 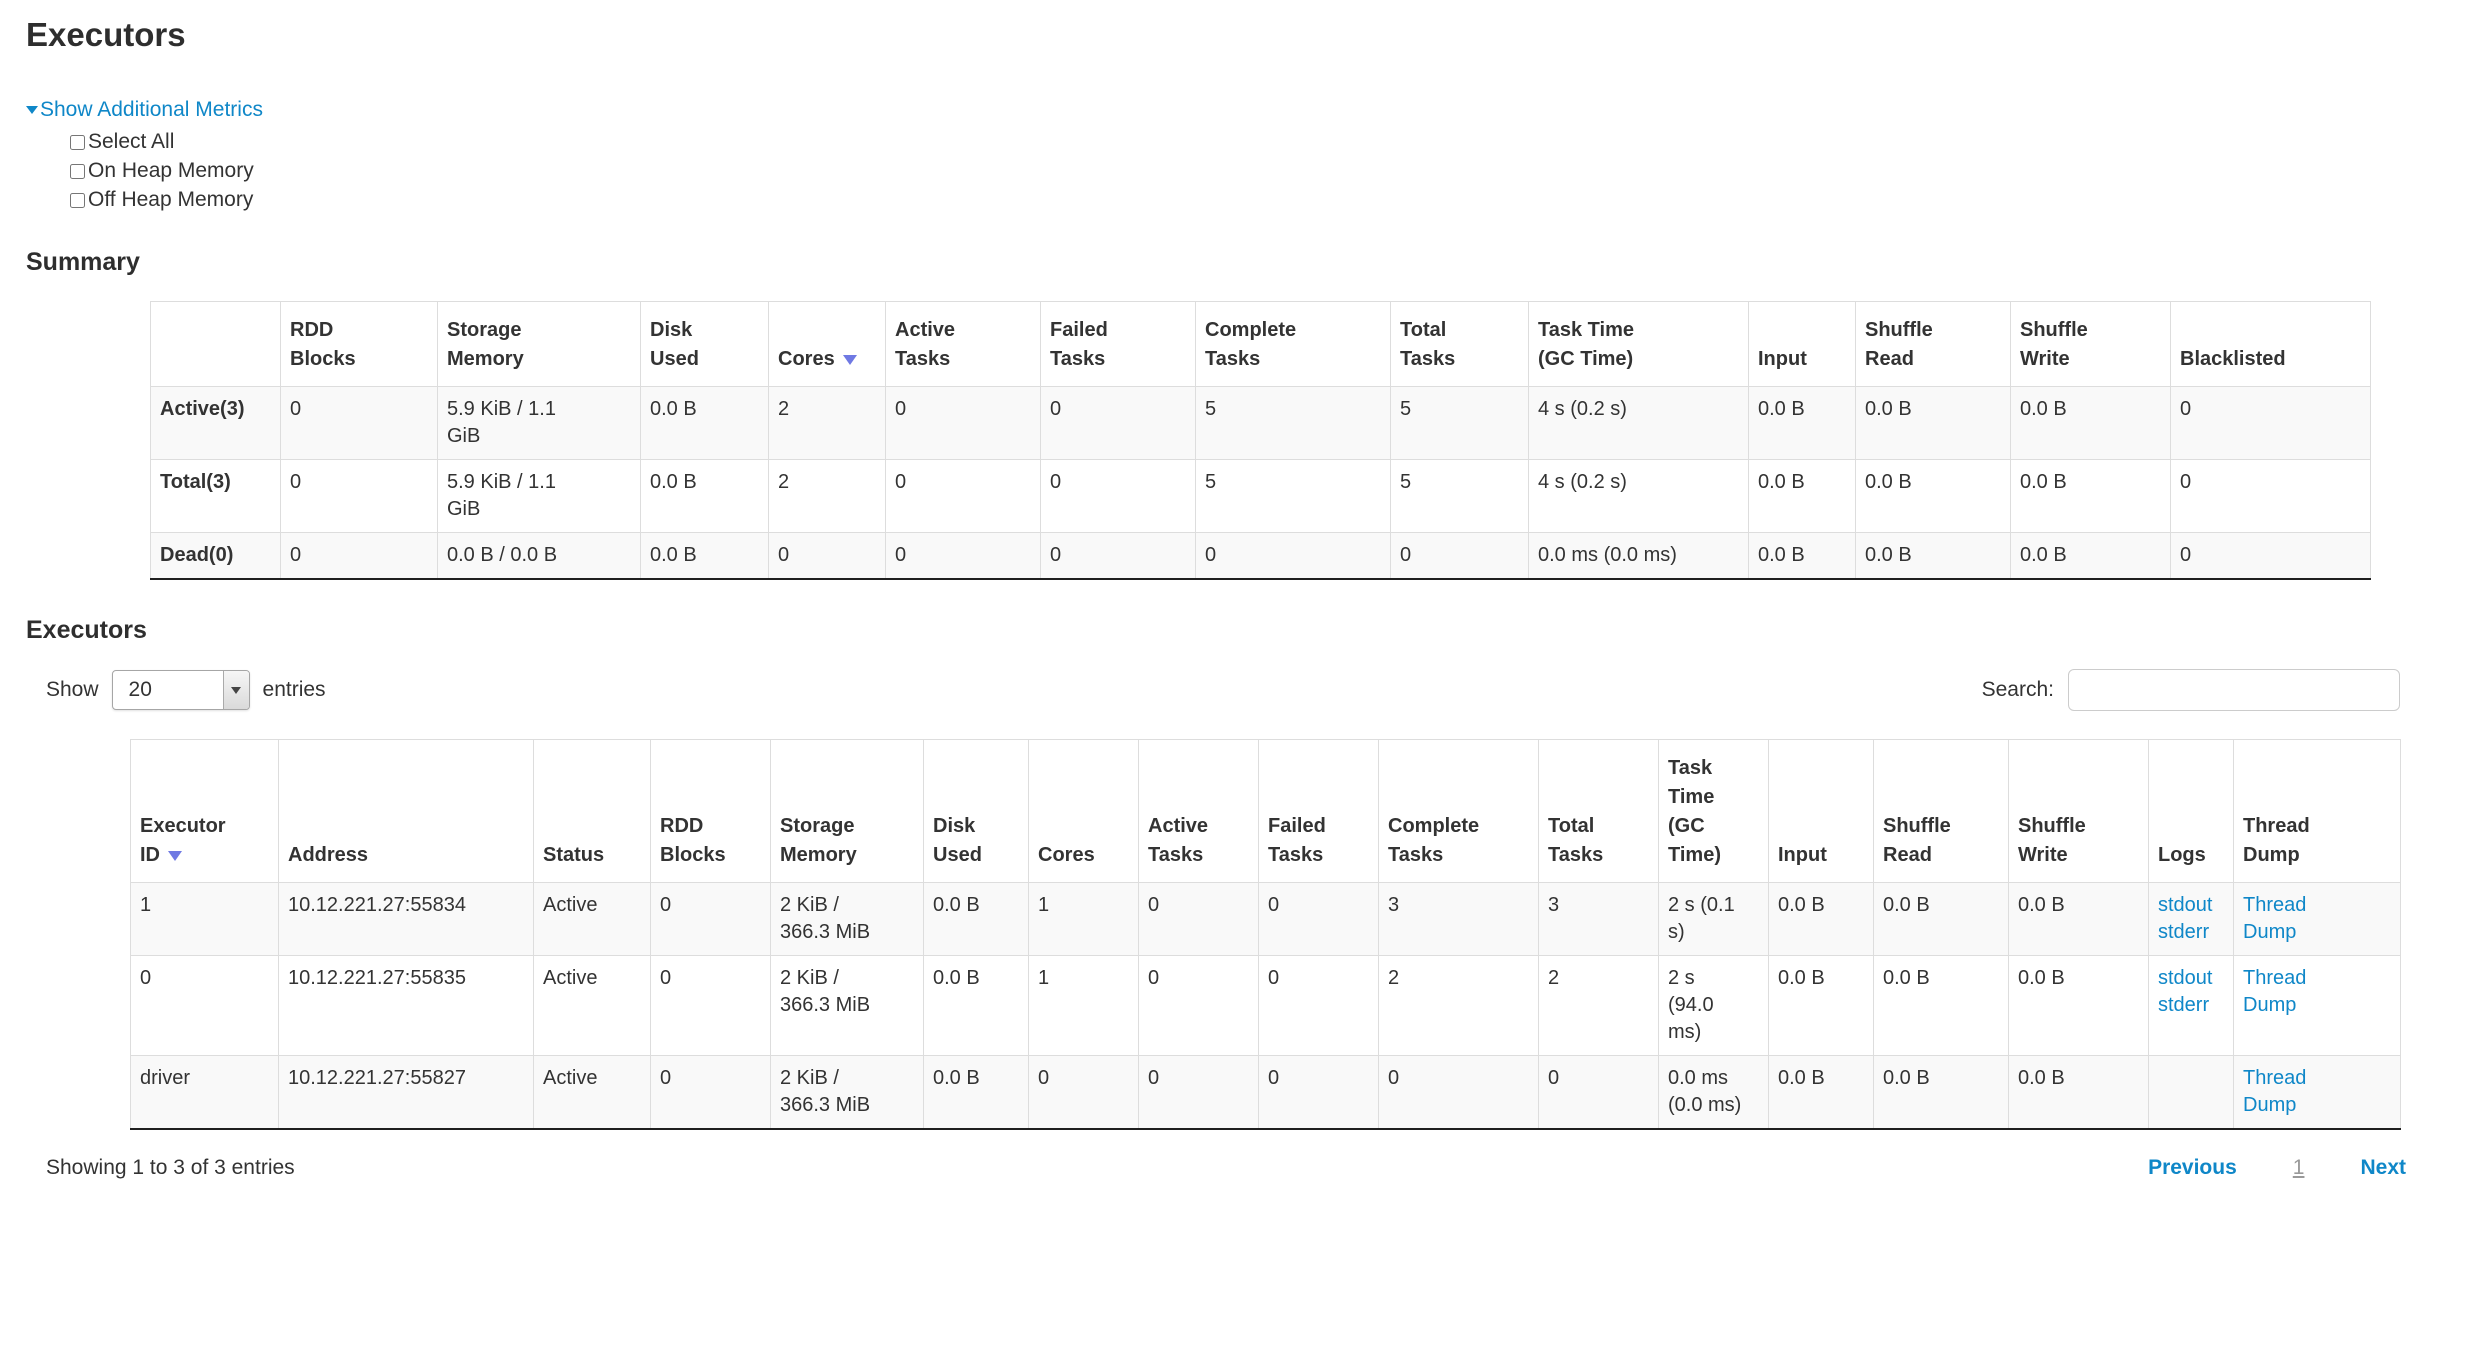 What do you see at coordinates (2192, 1167) in the screenshot?
I see `previous-page-link: Previous` at bounding box center [2192, 1167].